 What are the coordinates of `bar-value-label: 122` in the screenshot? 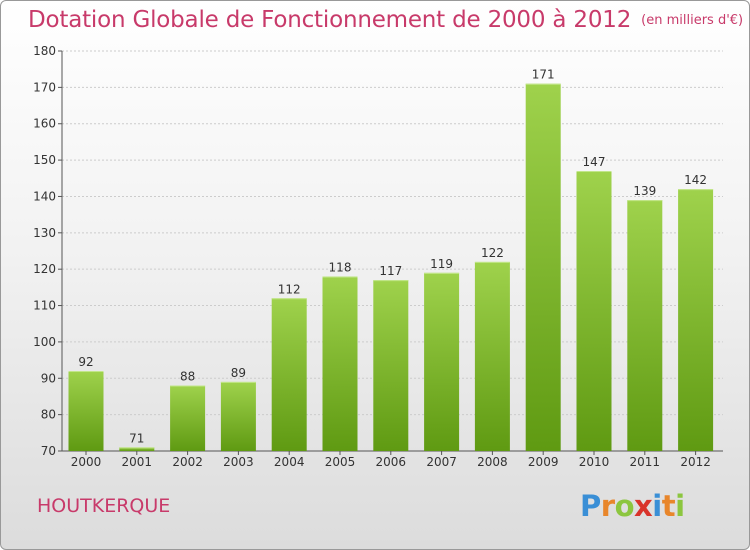 It's located at (492, 253).